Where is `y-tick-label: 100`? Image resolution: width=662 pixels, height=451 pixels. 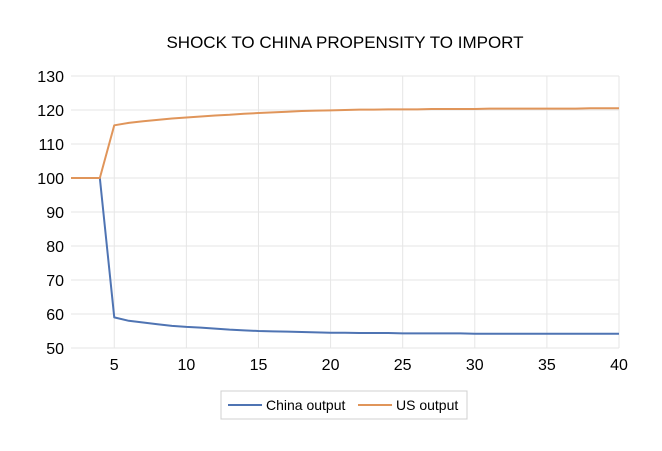 y-tick-label: 100 is located at coordinates (50, 179).